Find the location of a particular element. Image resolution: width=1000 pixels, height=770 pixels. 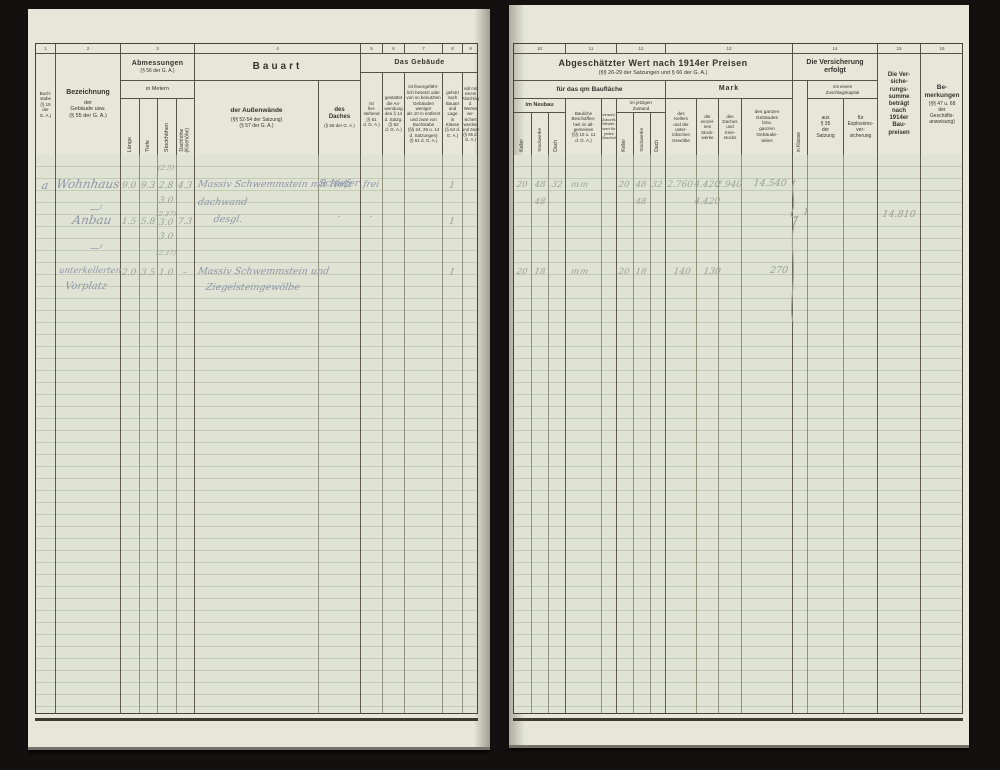

hw-tiefe-value: 5.8 is located at coordinates (148, 222).